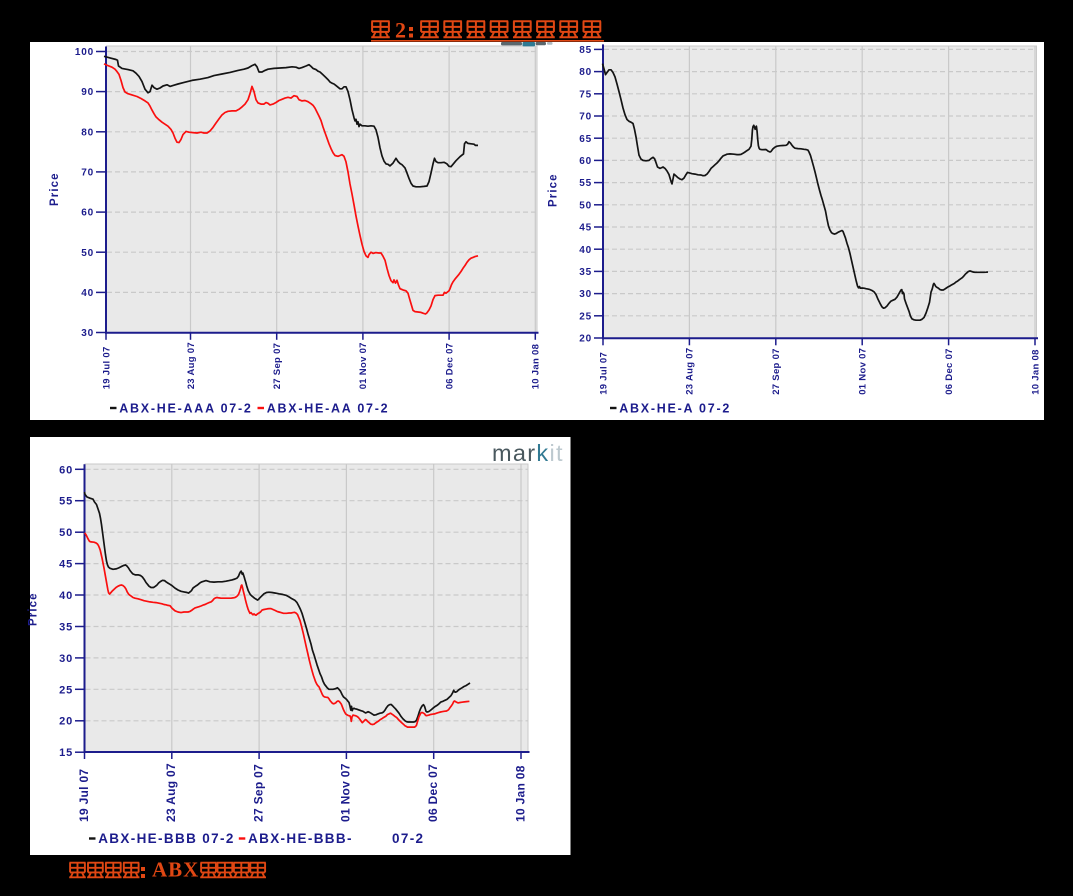 Image resolution: width=1073 pixels, height=896 pixels. Describe the element at coordinates (185, 409) in the screenshot. I see `svg-text: ABX-HE-AAA 07-2` at that location.